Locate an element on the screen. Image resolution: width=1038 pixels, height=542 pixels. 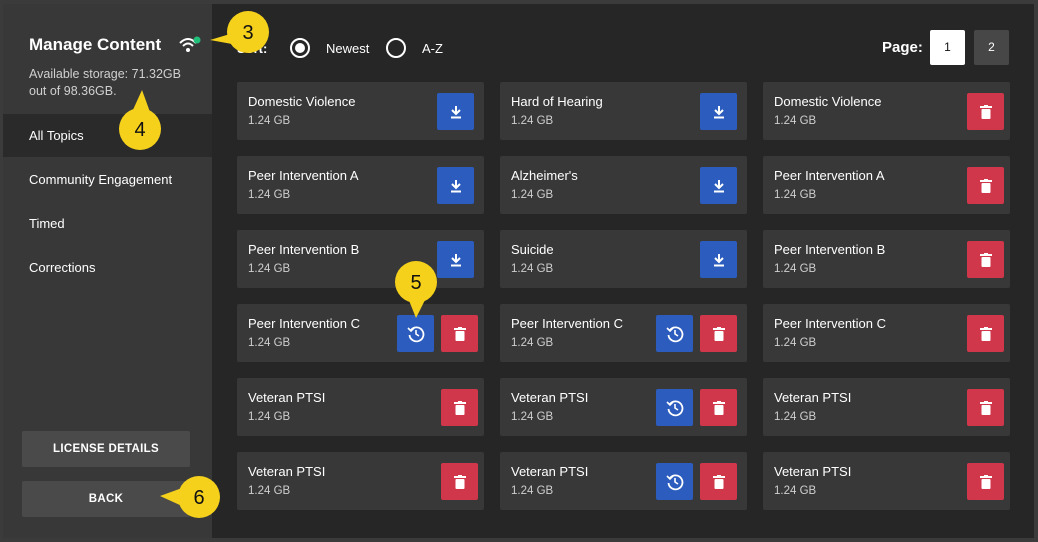
card-title: Hard of Hearing is located at coordinates (557, 101).